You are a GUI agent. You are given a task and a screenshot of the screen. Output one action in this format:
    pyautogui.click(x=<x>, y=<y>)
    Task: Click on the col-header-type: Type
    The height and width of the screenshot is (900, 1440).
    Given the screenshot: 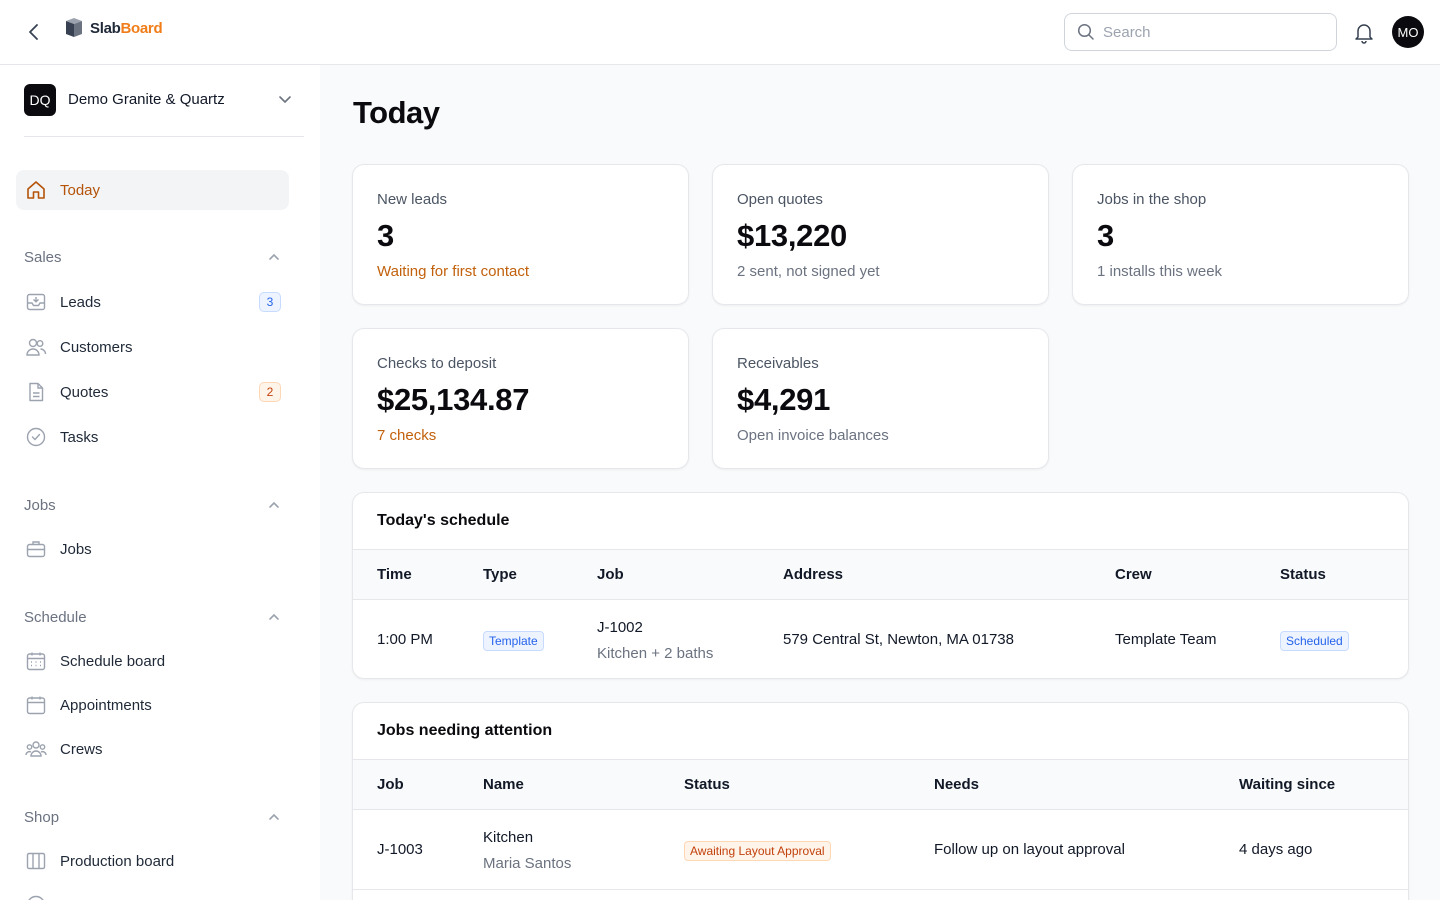 What is the action you would take?
    pyautogui.click(x=500, y=574)
    